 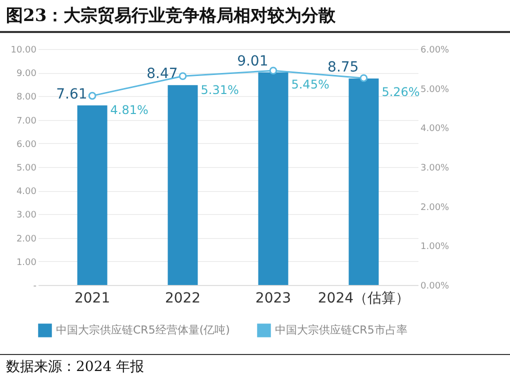 I want to click on y2-tick-label: 1.00%, so click(x=435, y=247).